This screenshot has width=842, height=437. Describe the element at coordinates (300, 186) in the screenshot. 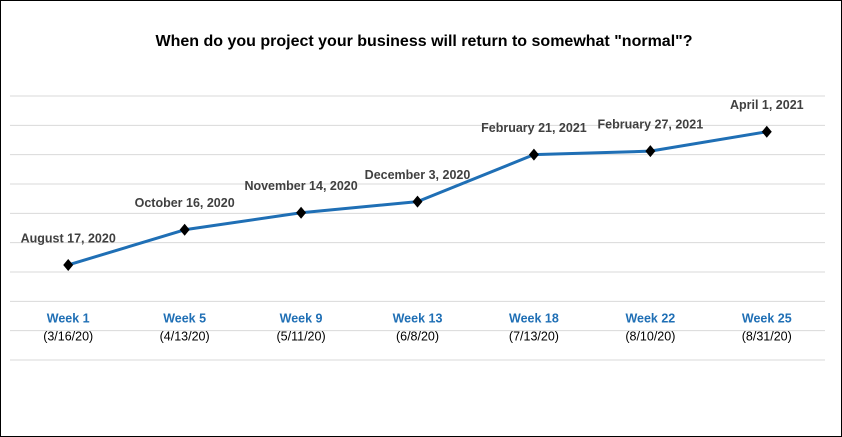

I see `data-label: November 14, 2020` at that location.